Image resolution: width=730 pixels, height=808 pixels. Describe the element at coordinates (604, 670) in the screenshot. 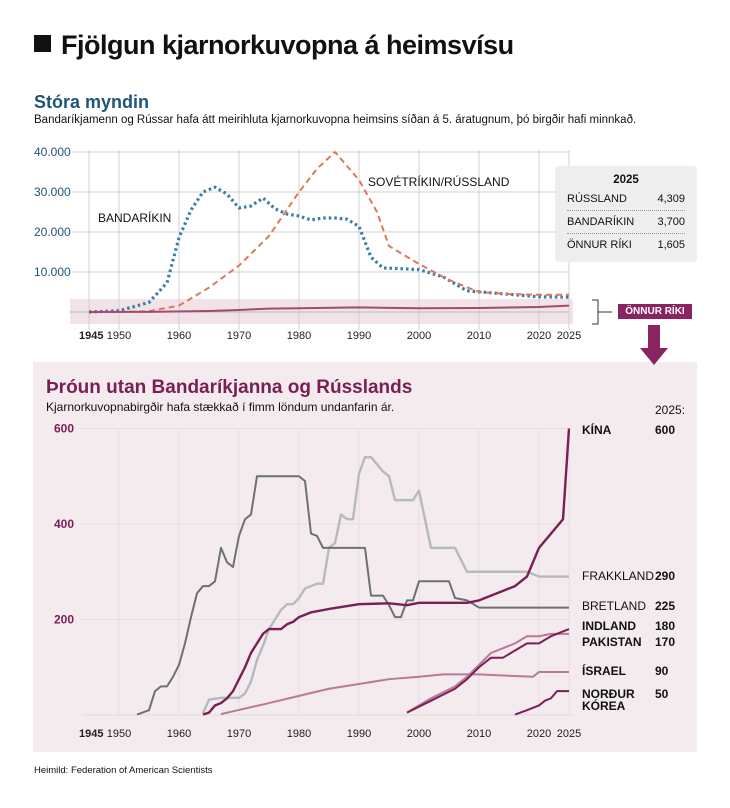

I see `series-label: ÍSRAEL` at that location.